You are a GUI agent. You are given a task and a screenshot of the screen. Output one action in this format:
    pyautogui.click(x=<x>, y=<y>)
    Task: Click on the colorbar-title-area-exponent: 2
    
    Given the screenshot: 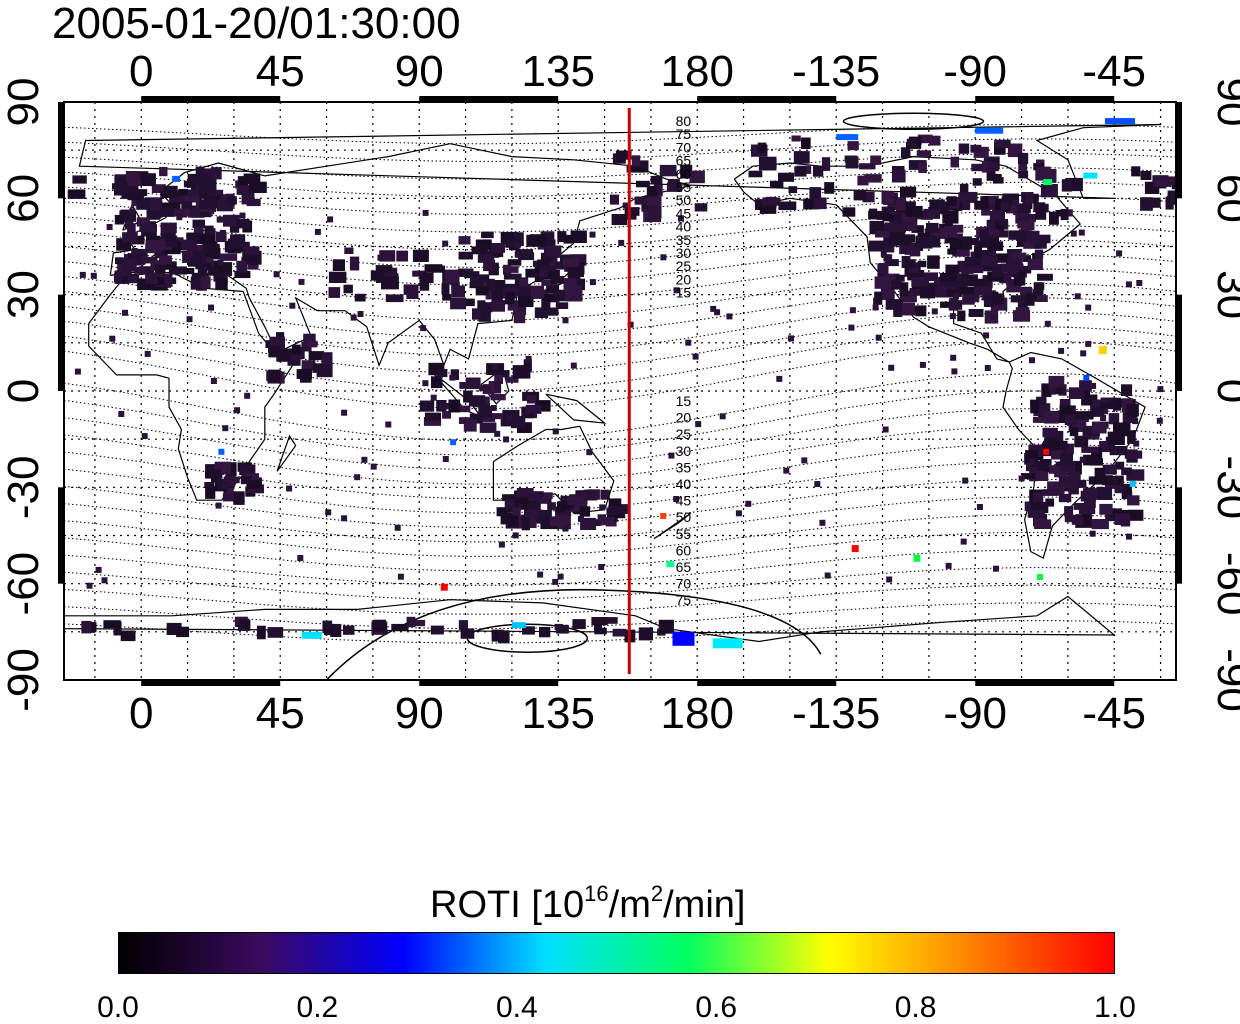 What is the action you would take?
    pyautogui.click(x=657, y=893)
    